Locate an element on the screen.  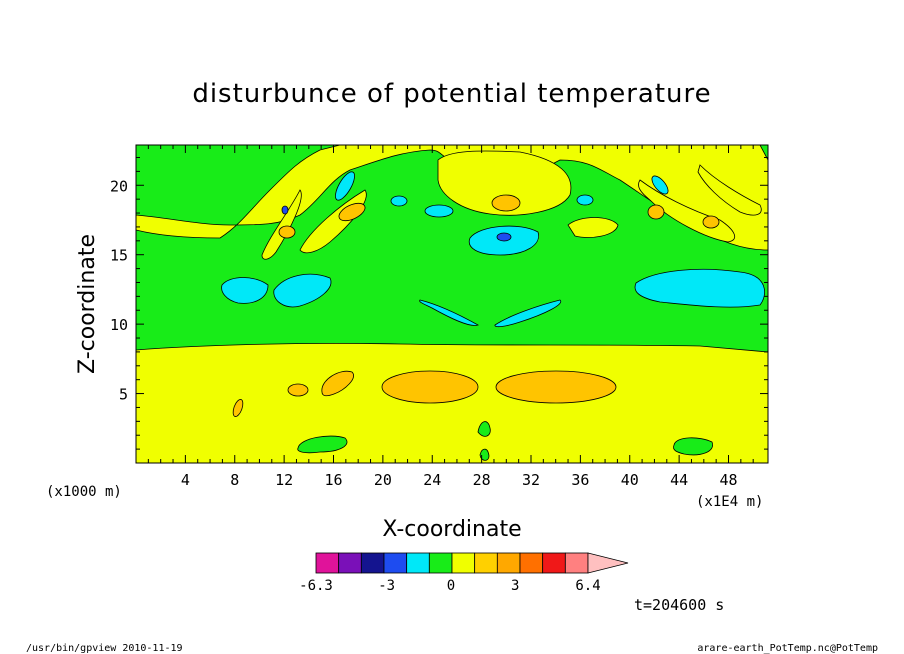
y-tick-label: 20 is located at coordinates (119, 186).